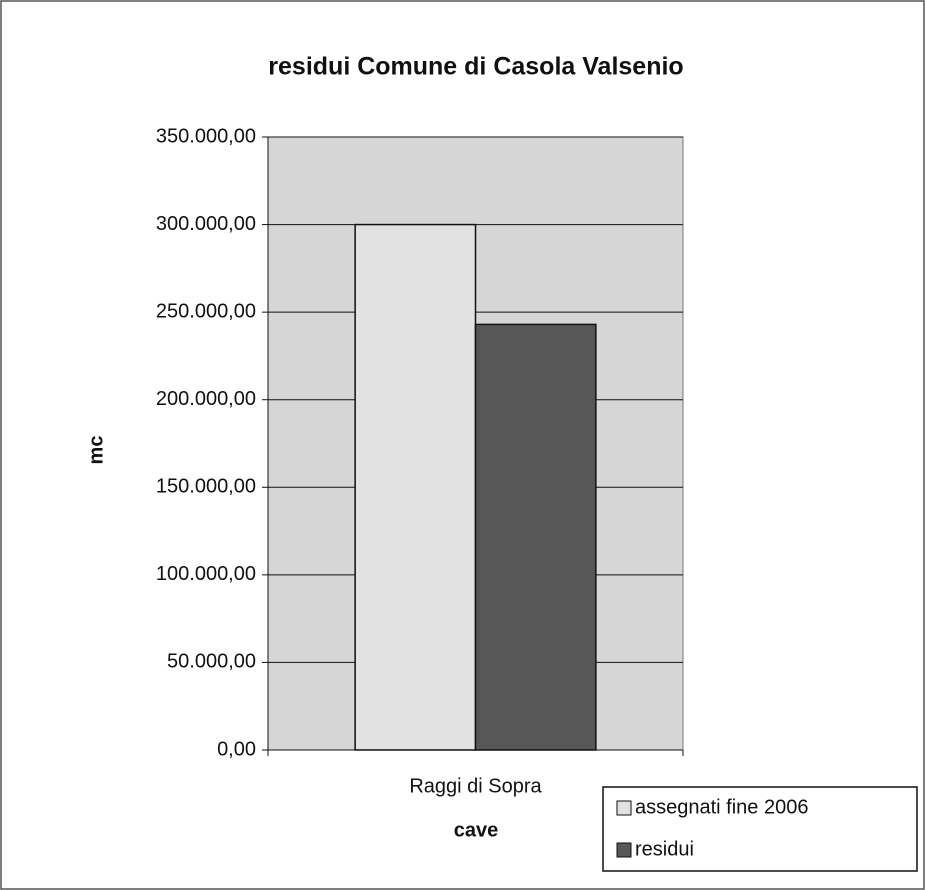 This screenshot has width=925, height=890. What do you see at coordinates (760, 829) in the screenshot?
I see `legend` at bounding box center [760, 829].